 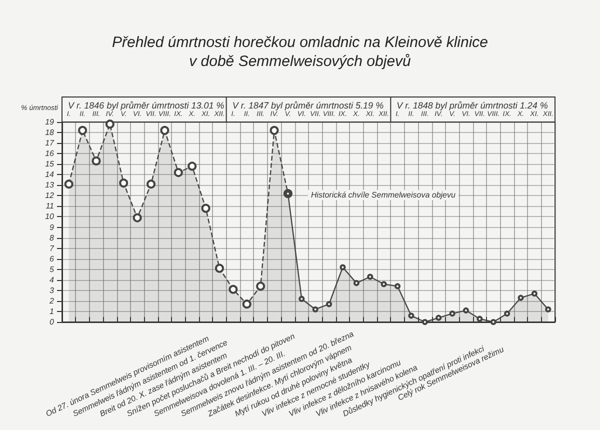 I want to click on y-tick-label: 7, so click(x=52, y=248).